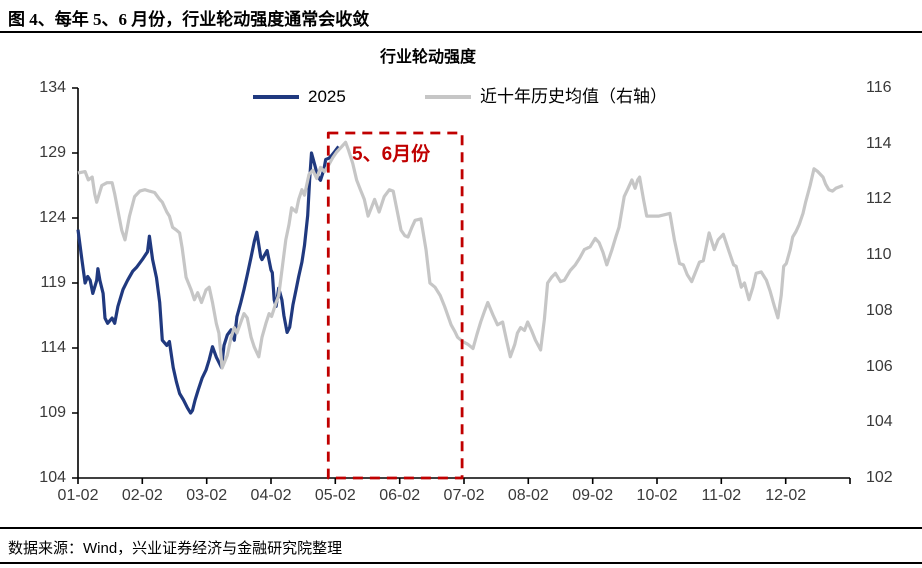 The image size is (922, 568). Describe the element at coordinates (573, 96) in the screenshot. I see `legend-label-historical-average: 近十年历史均值（右轴）` at that location.